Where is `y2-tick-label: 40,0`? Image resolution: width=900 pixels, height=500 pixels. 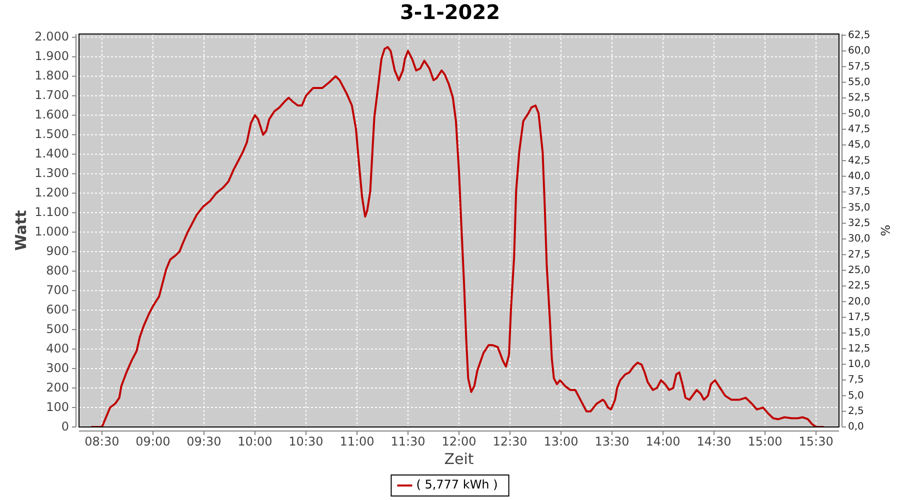 y2-tick-label: 40,0 is located at coordinates (859, 176).